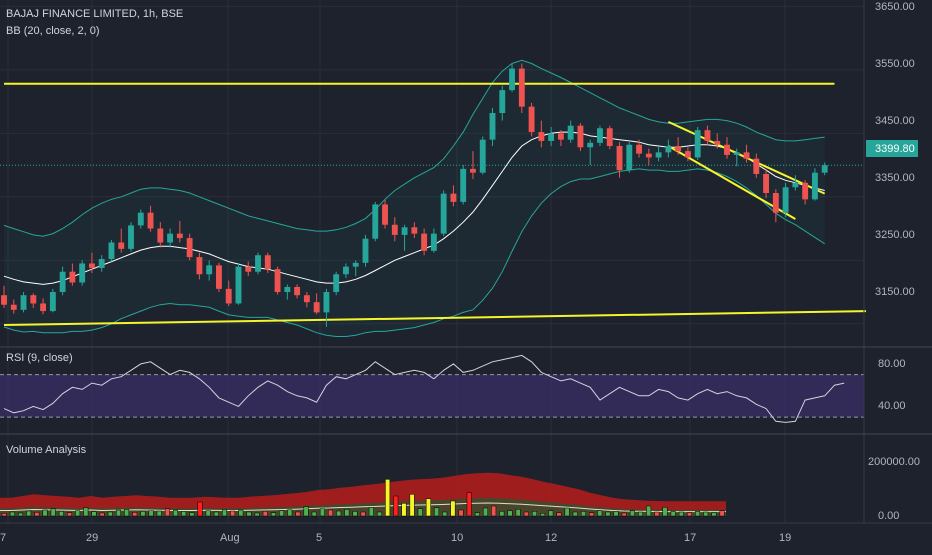 The width and height of the screenshot is (932, 555). I want to click on time-label: 12, so click(551, 538).